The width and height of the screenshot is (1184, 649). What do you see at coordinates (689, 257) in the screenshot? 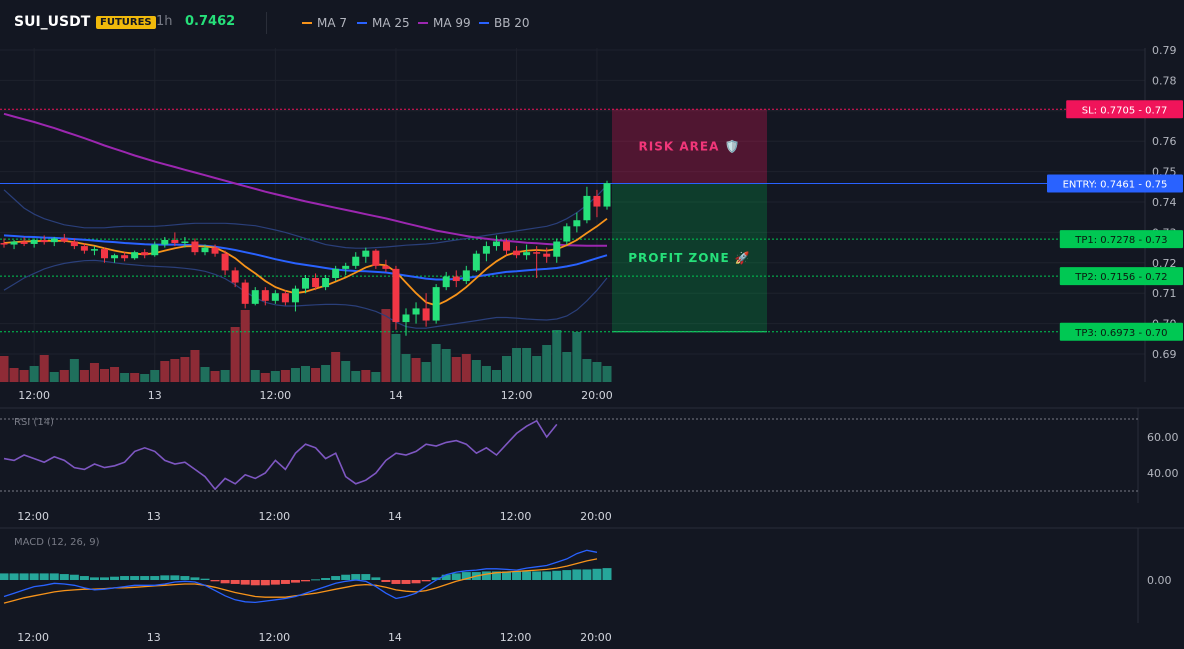
I see `profit-zone` at bounding box center [689, 257].